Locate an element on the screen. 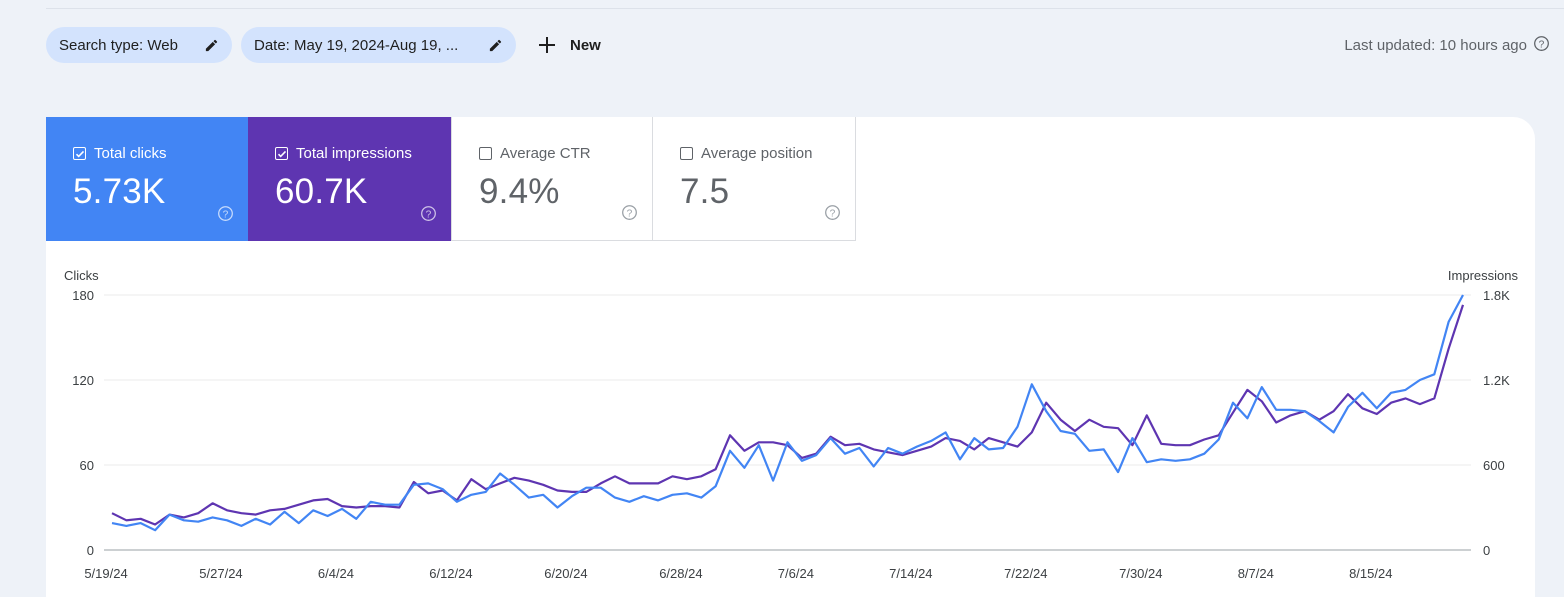  search-type-filter-chip: Search type: Web is located at coordinates (139, 45).